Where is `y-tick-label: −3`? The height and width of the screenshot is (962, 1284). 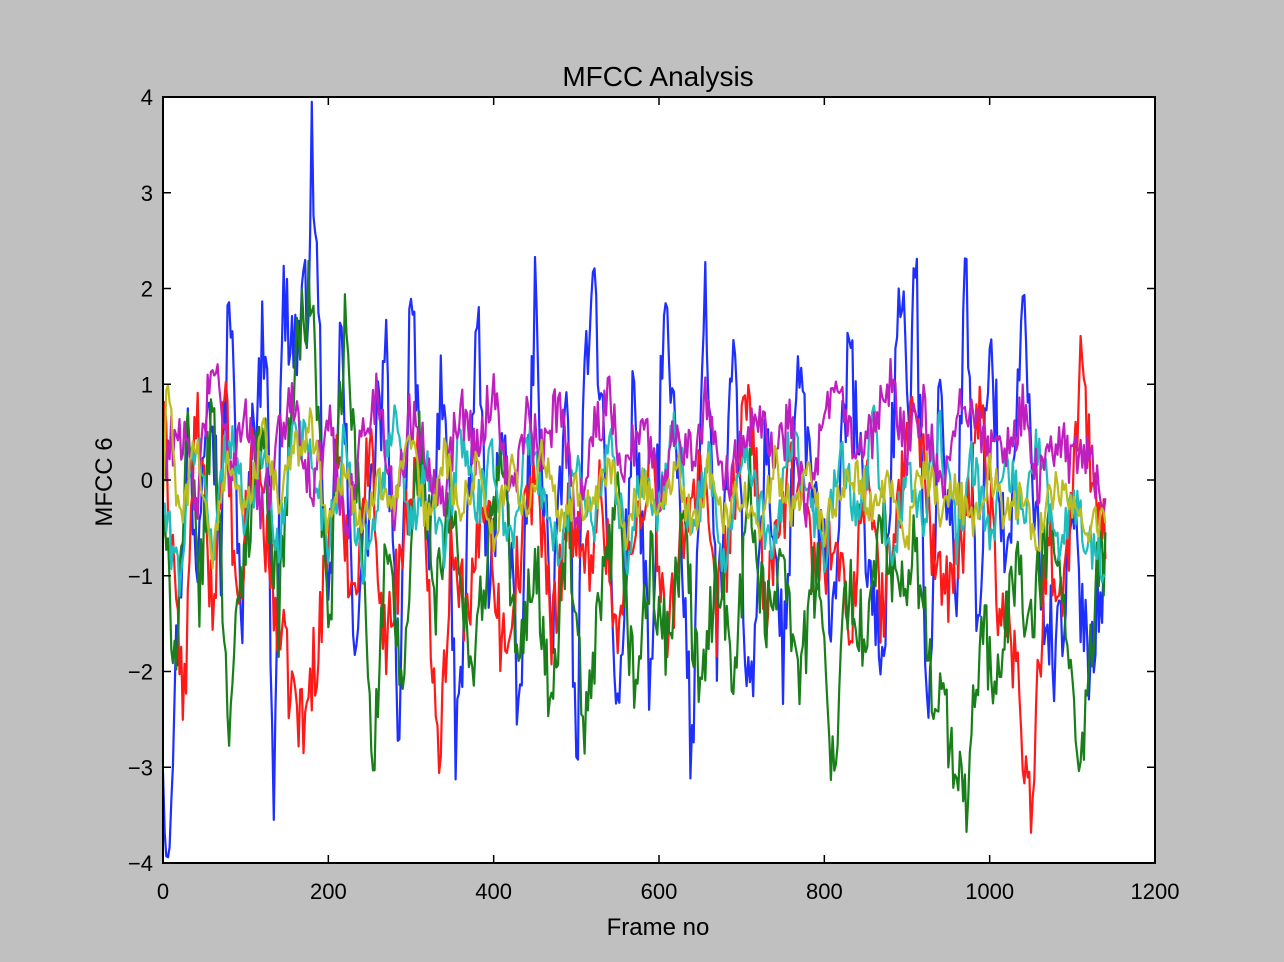
y-tick-label: −3 is located at coordinates (140, 767).